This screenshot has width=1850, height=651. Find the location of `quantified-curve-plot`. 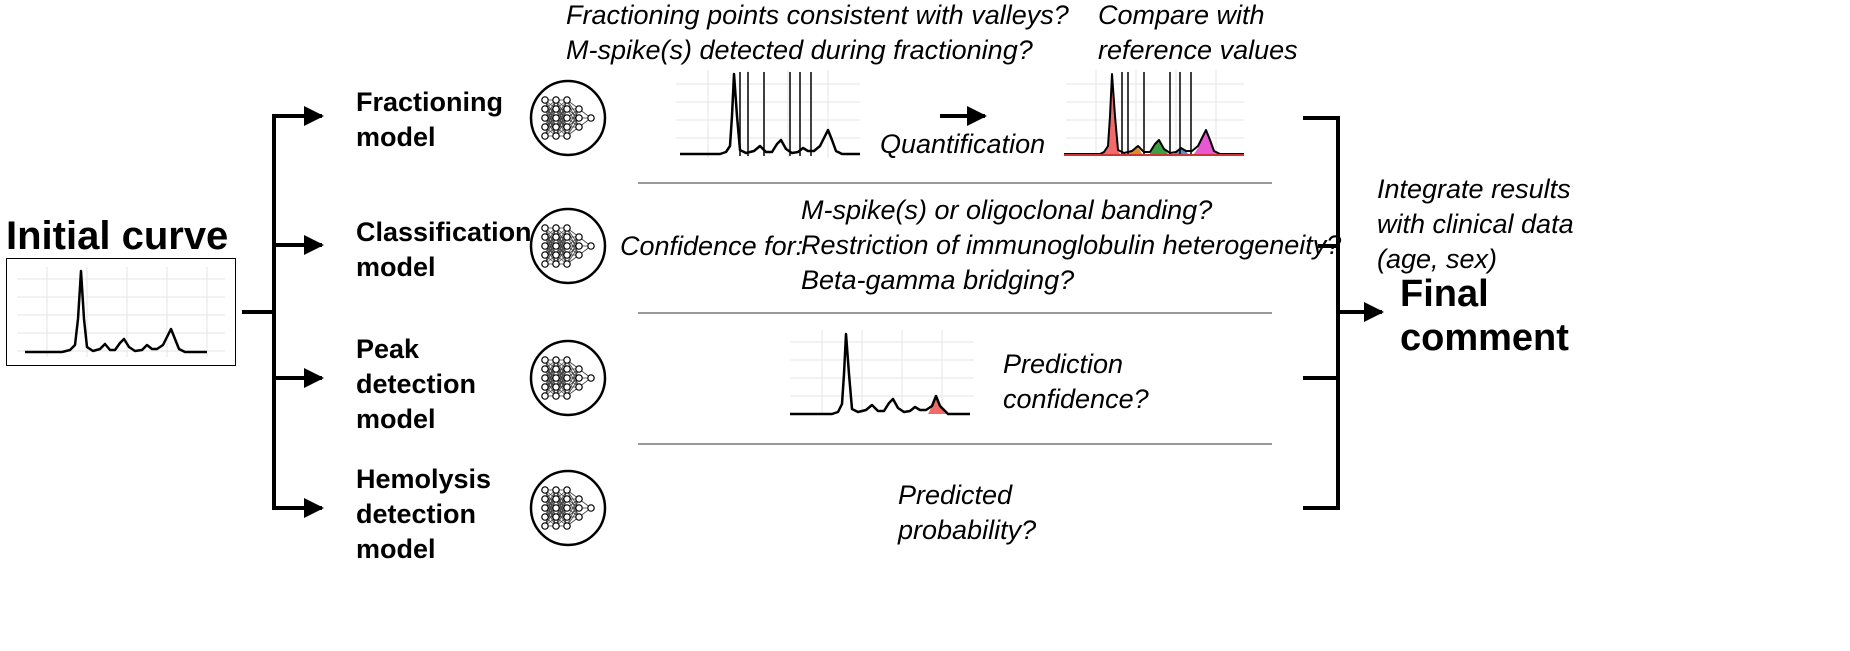

quantified-curve-plot is located at coordinates (1154, 114).